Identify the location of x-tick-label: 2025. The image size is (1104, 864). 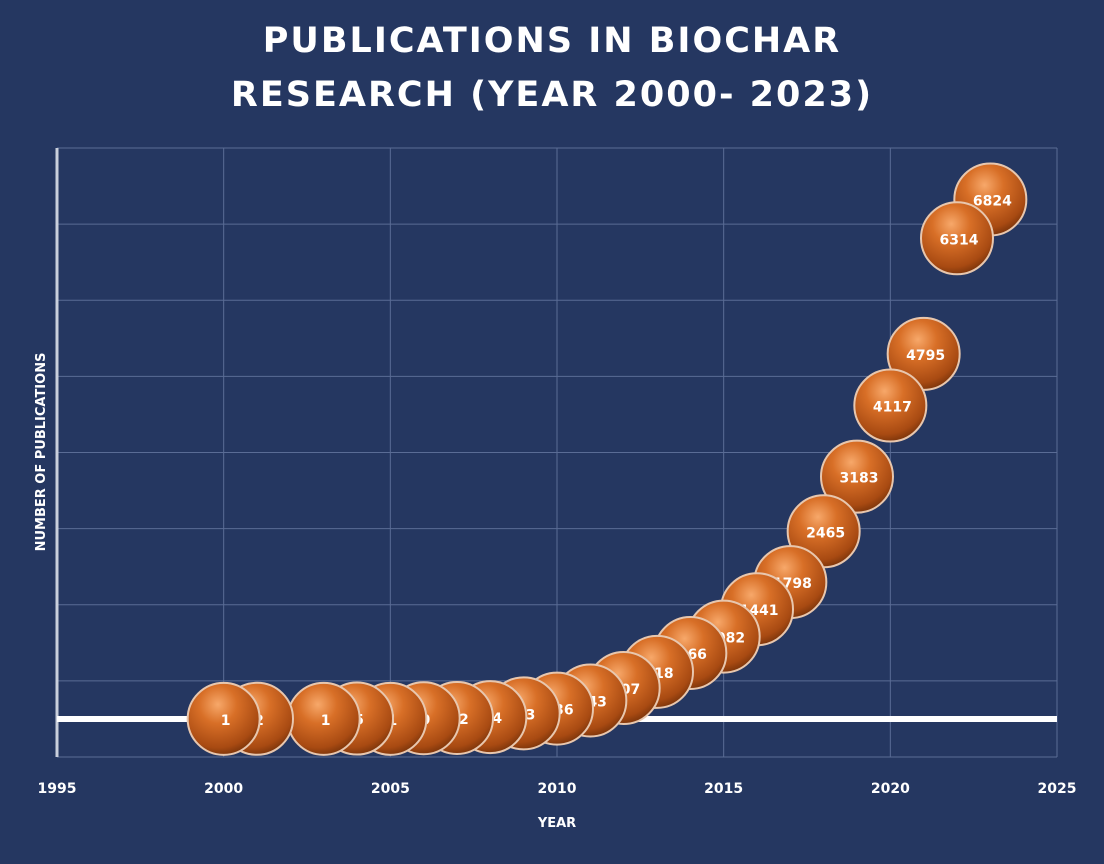
(1057, 789).